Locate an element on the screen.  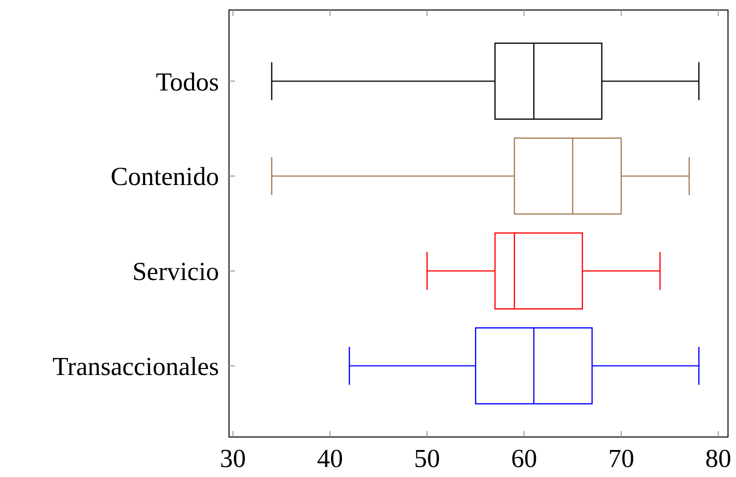
x-tick-label: 80 is located at coordinates (718, 458).